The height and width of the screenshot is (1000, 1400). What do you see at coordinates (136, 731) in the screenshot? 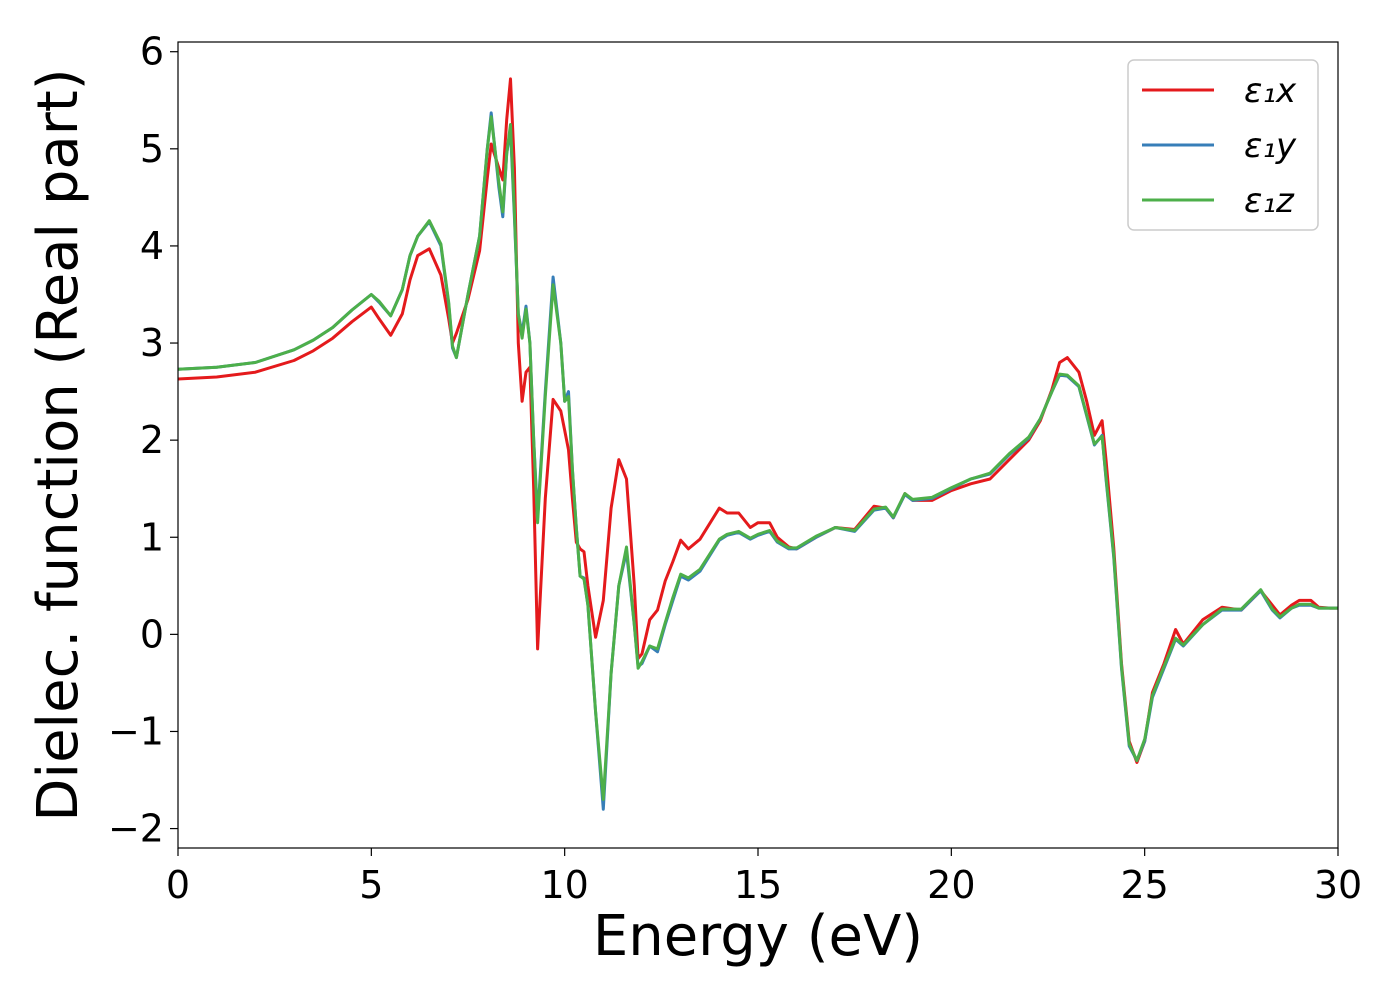
I see `y-tick-label: −1` at bounding box center [136, 731].